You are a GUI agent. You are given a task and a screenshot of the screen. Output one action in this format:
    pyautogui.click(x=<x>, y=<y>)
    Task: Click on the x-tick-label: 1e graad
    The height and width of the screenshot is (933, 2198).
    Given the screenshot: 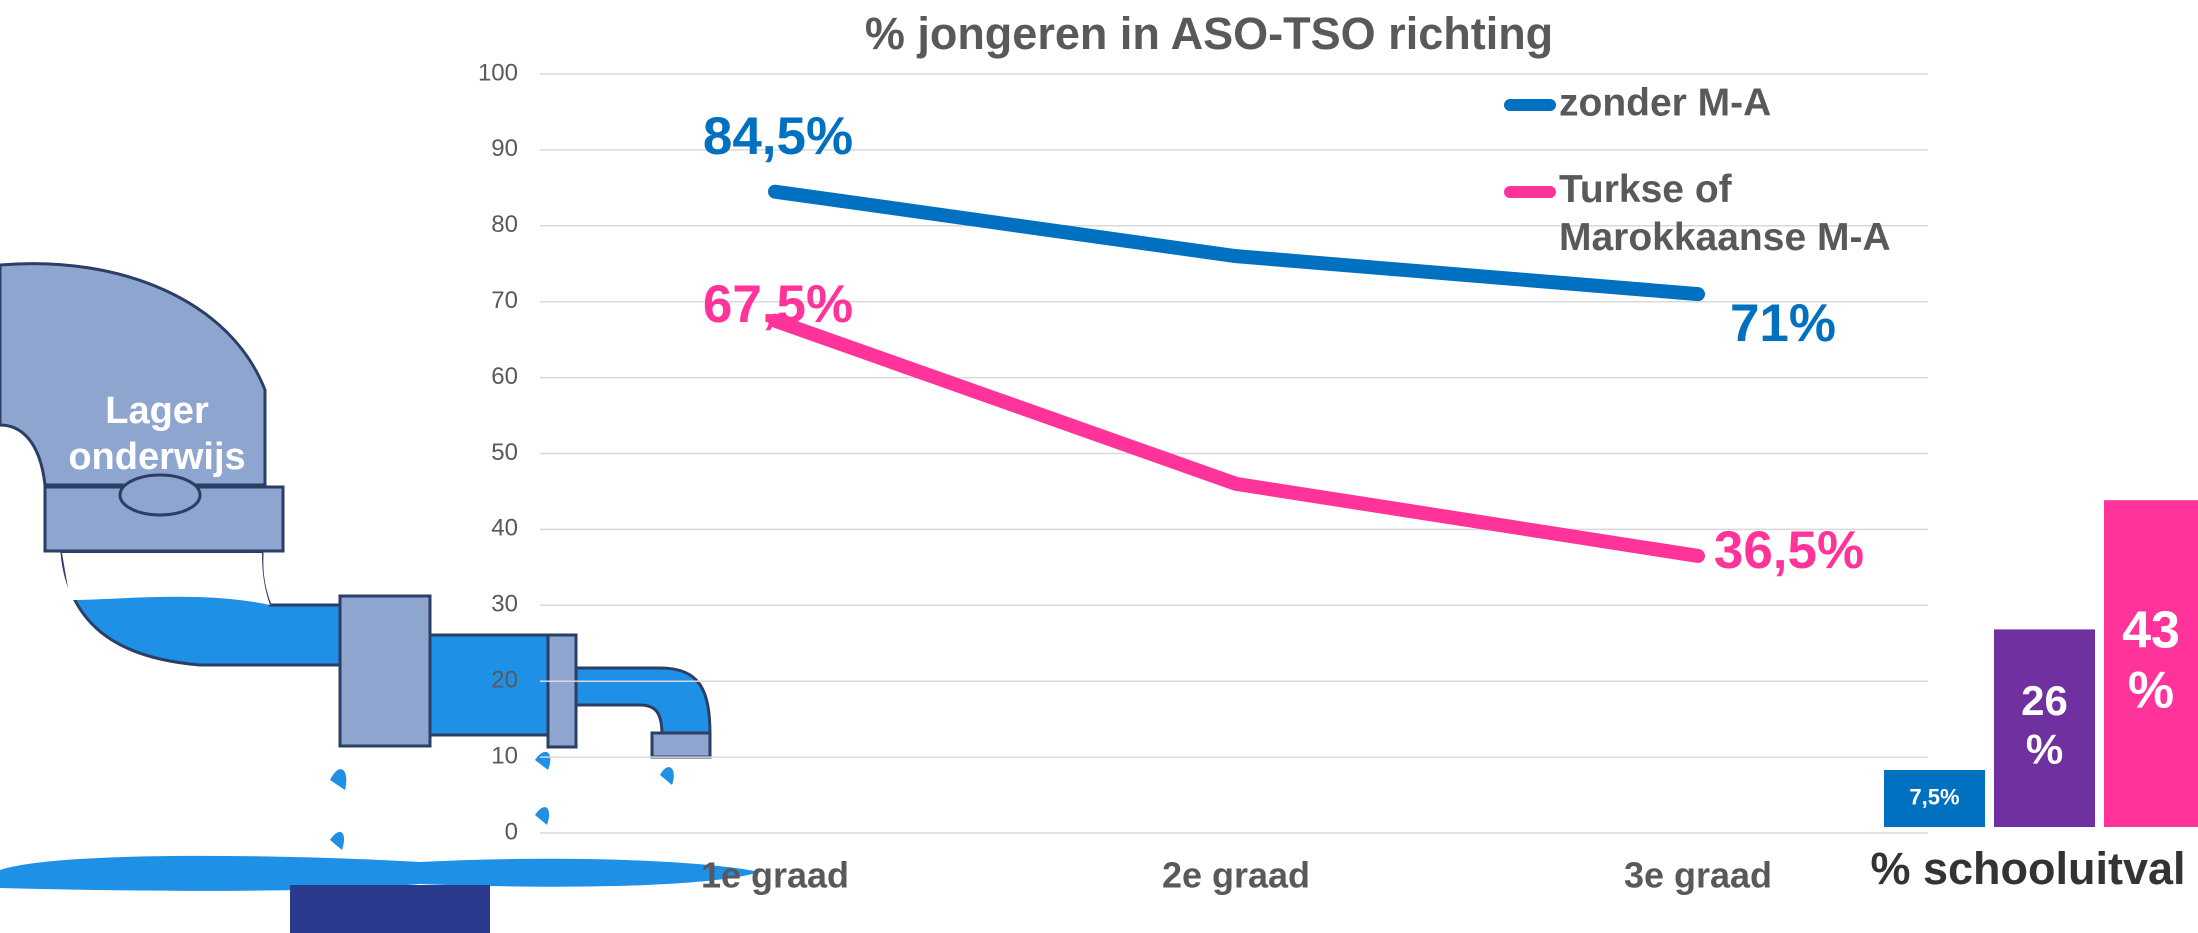 What is the action you would take?
    pyautogui.click(x=775, y=875)
    